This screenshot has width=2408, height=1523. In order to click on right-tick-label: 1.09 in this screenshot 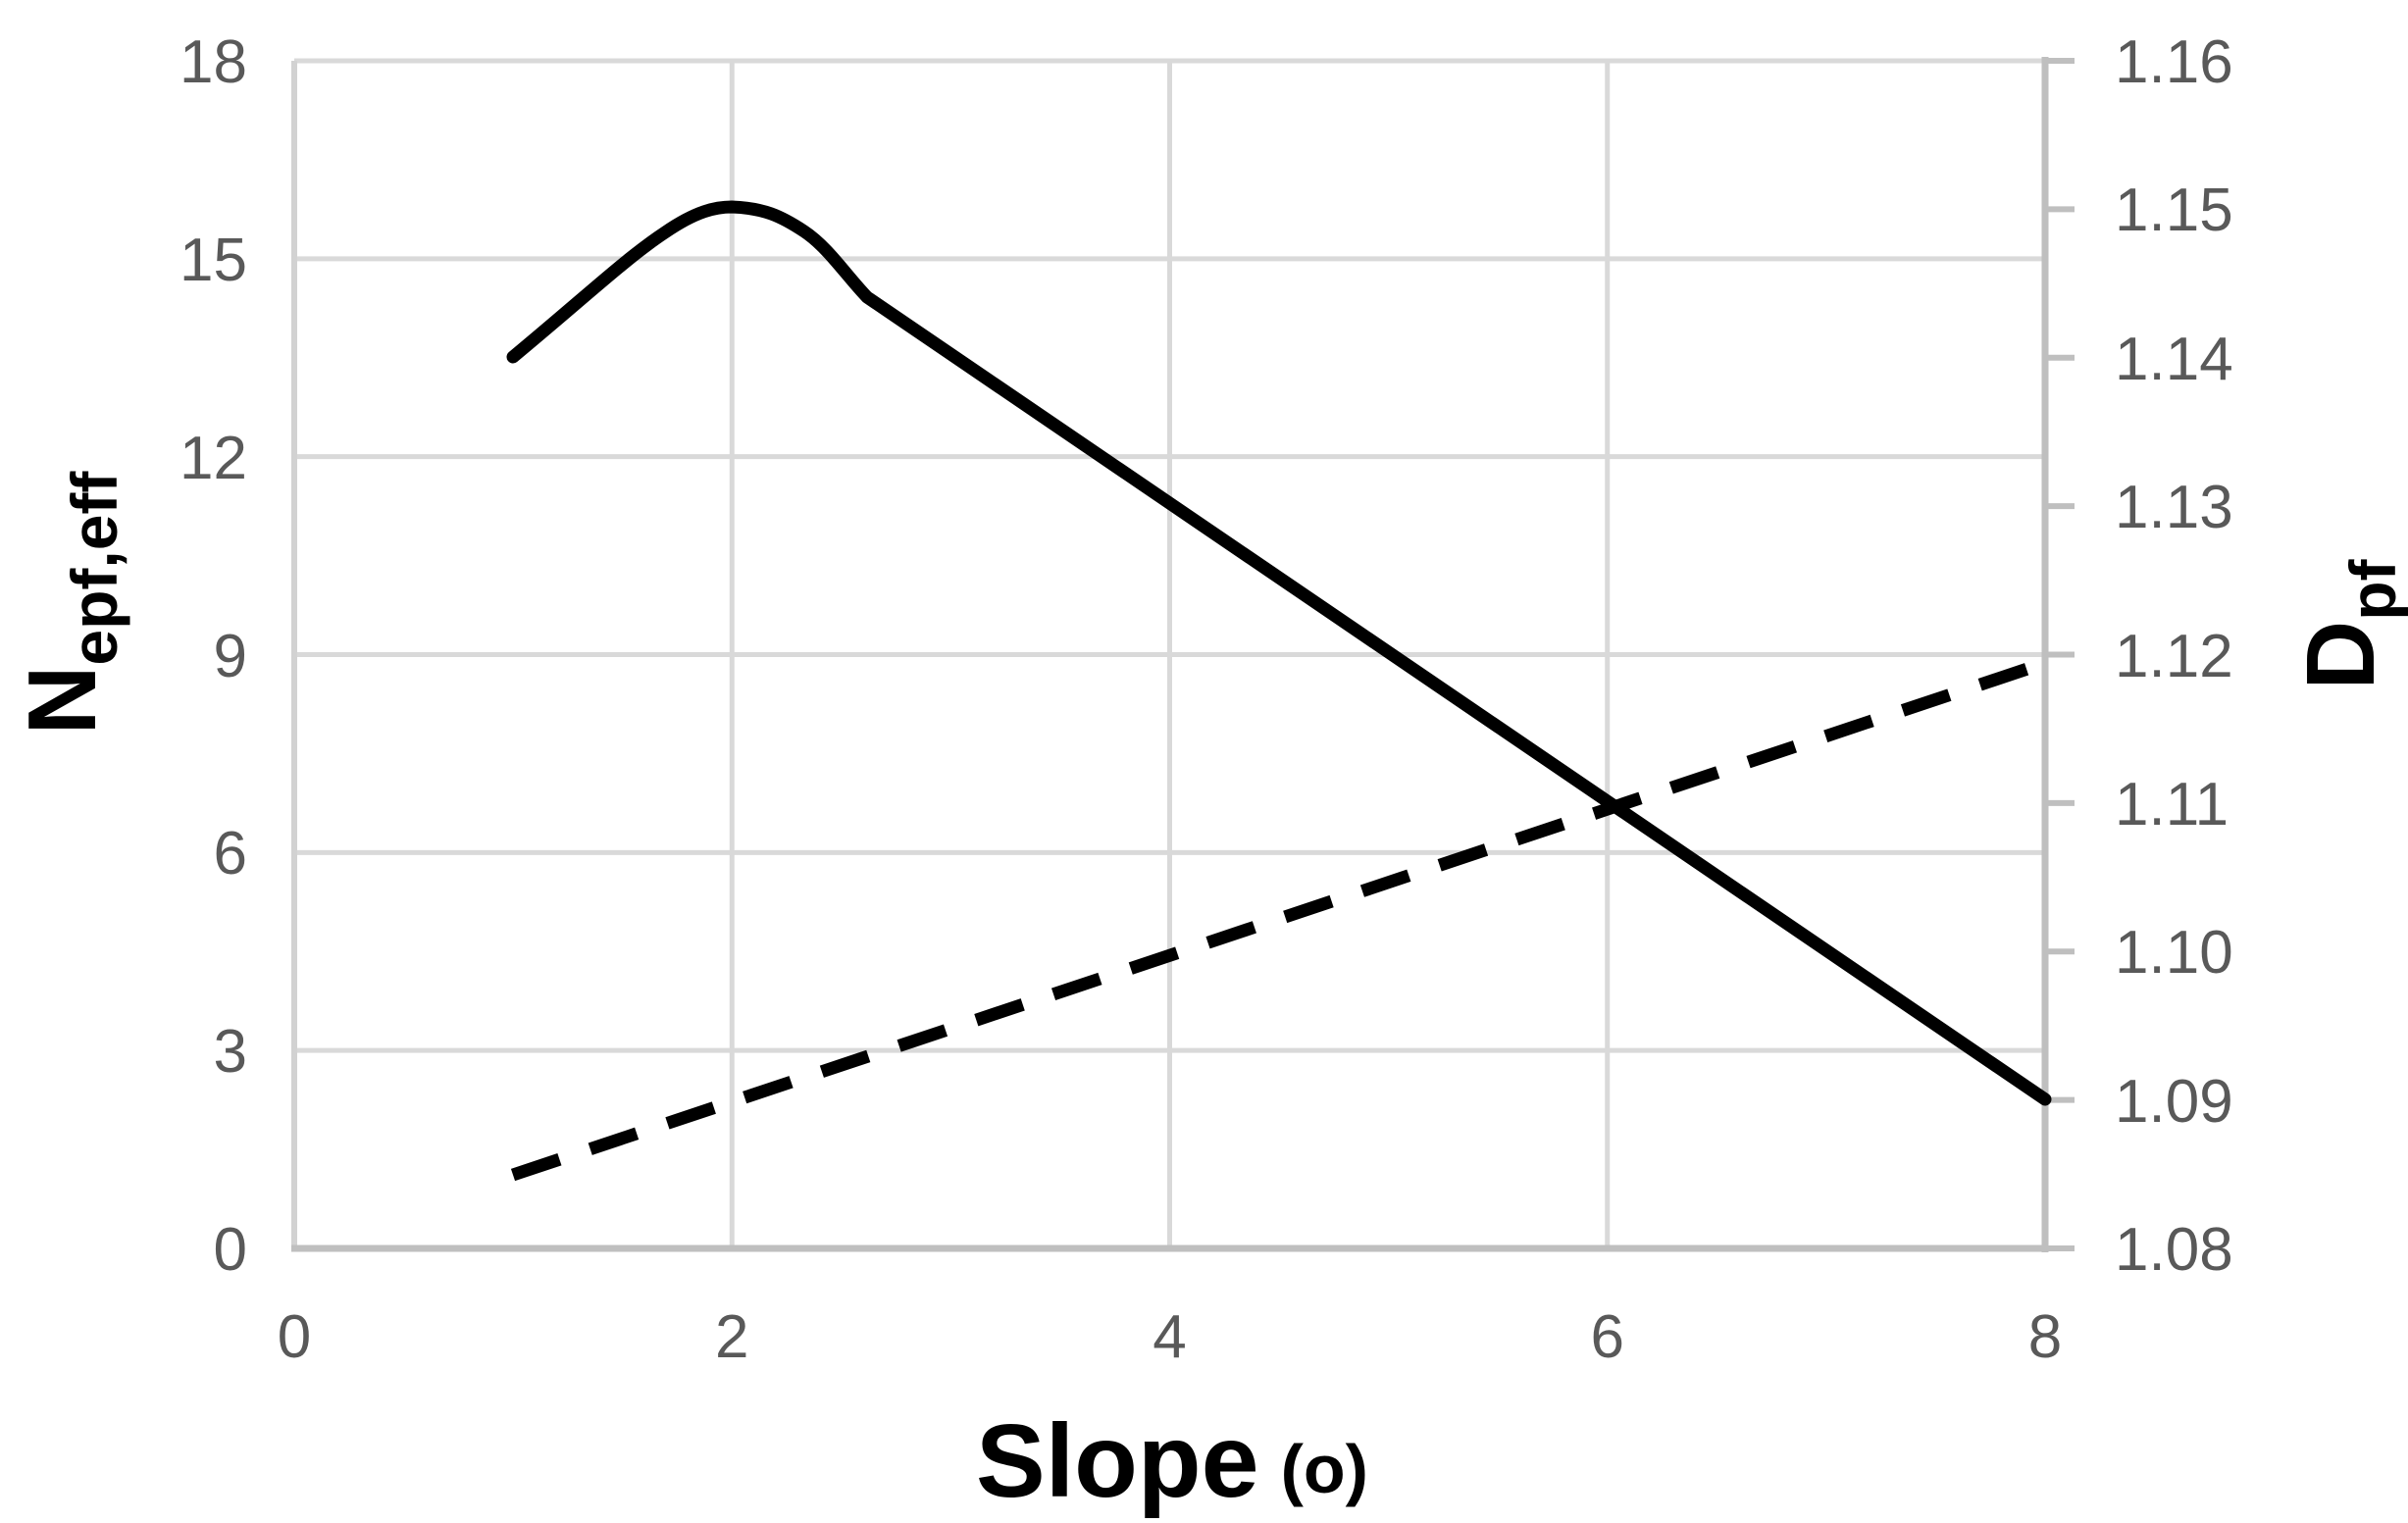, I will do `click(2174, 1102)`.